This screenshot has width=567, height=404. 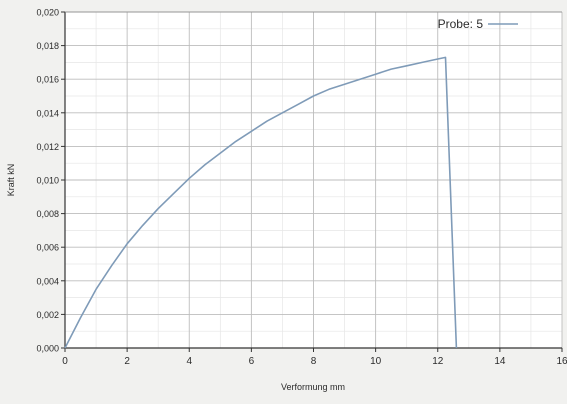 What do you see at coordinates (47, 113) in the screenshot?
I see `y-tick-label: 0,014` at bounding box center [47, 113].